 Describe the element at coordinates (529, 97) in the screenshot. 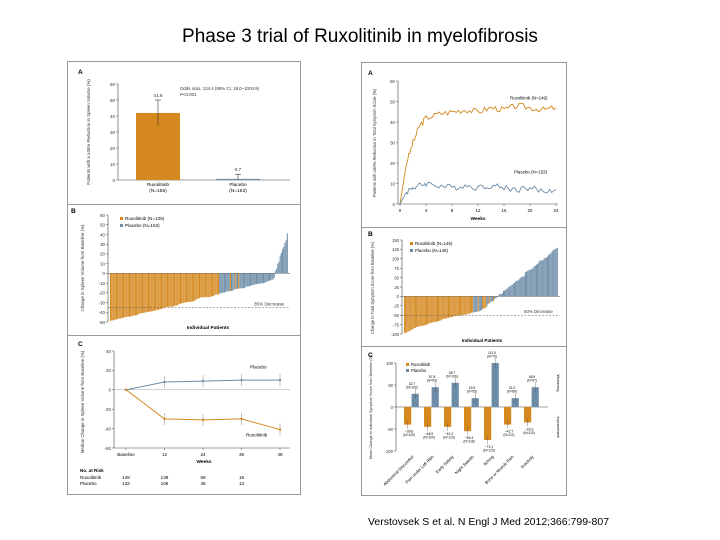

I see `series-label: Ruxolitinib (N=149)` at that location.